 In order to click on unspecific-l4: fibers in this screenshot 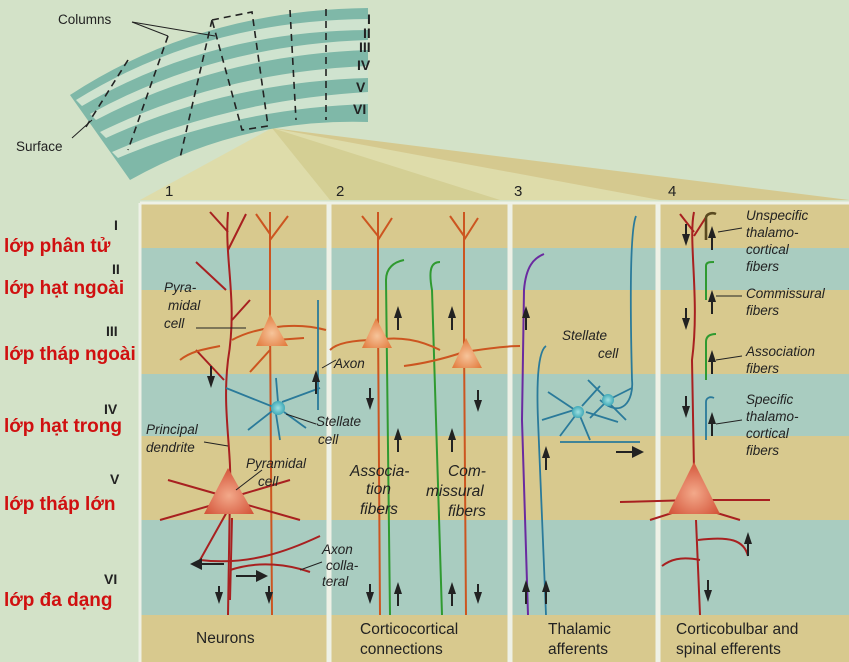, I will do `click(762, 266)`.